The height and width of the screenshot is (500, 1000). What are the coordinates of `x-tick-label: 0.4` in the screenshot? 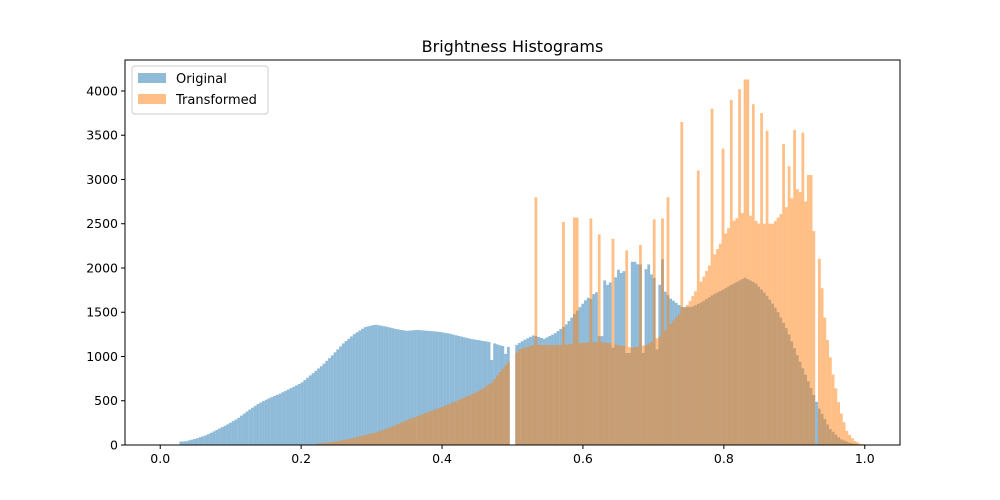 It's located at (442, 458).